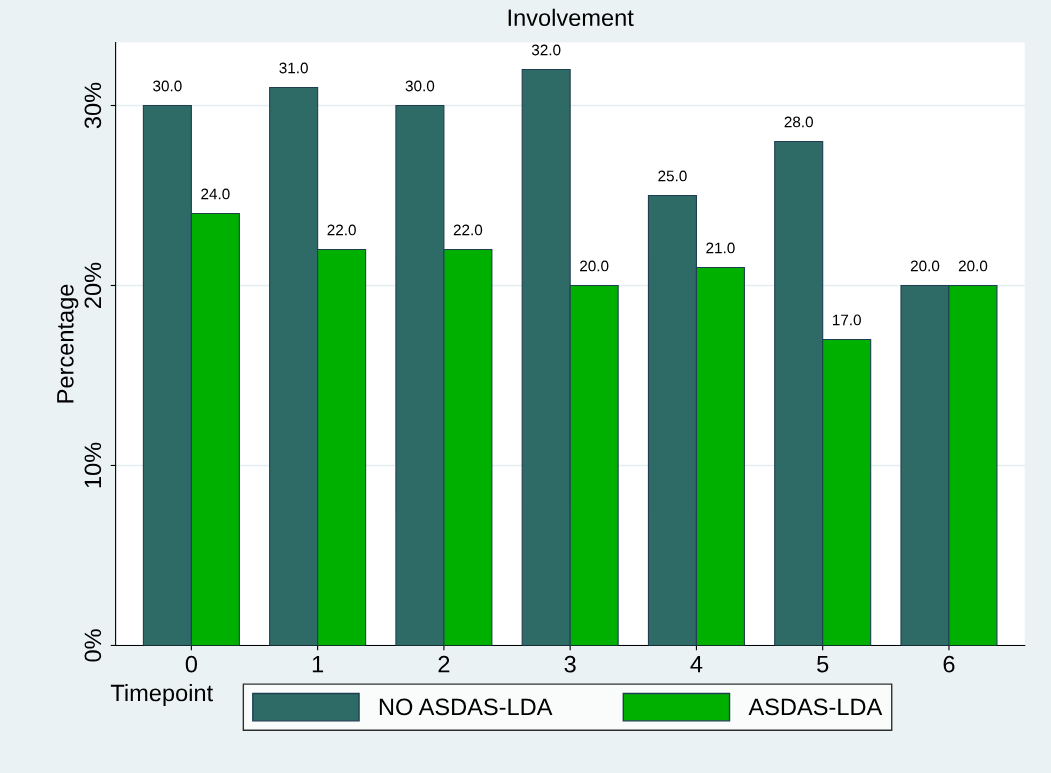 This screenshot has width=1051, height=773. Describe the element at coordinates (191, 664) in the screenshot. I see `x-tick-label: 0` at that location.